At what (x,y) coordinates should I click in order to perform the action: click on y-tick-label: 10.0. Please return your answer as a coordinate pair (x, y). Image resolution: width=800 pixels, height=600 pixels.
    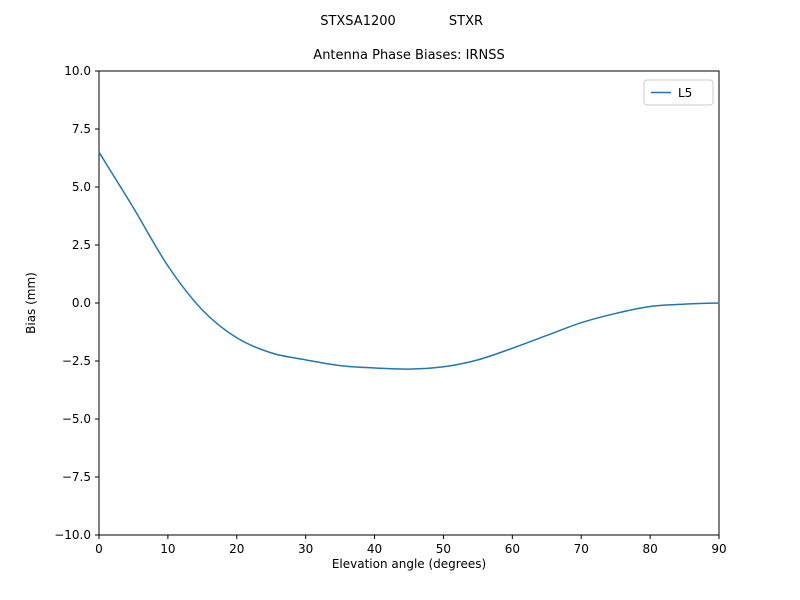
    Looking at the image, I should click on (77, 71).